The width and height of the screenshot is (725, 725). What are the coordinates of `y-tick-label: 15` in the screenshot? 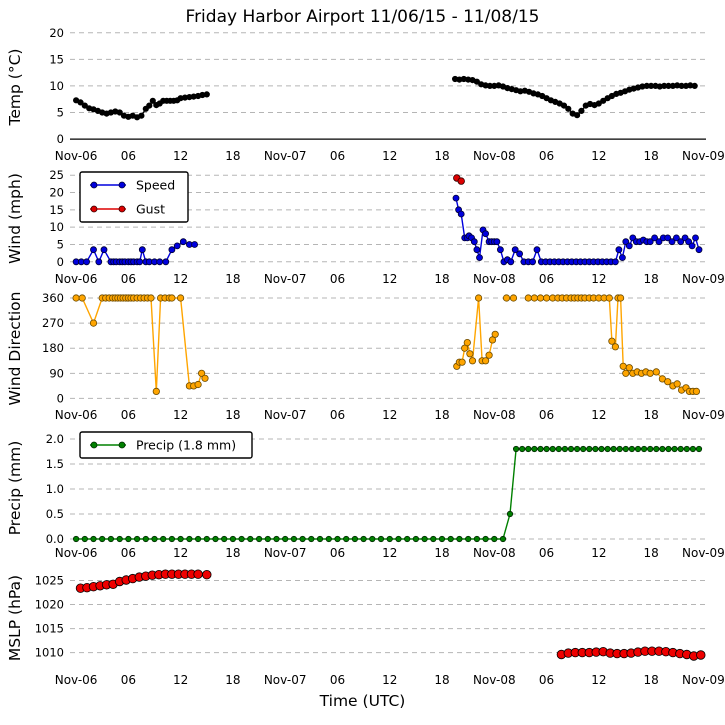 It's located at (56, 210).